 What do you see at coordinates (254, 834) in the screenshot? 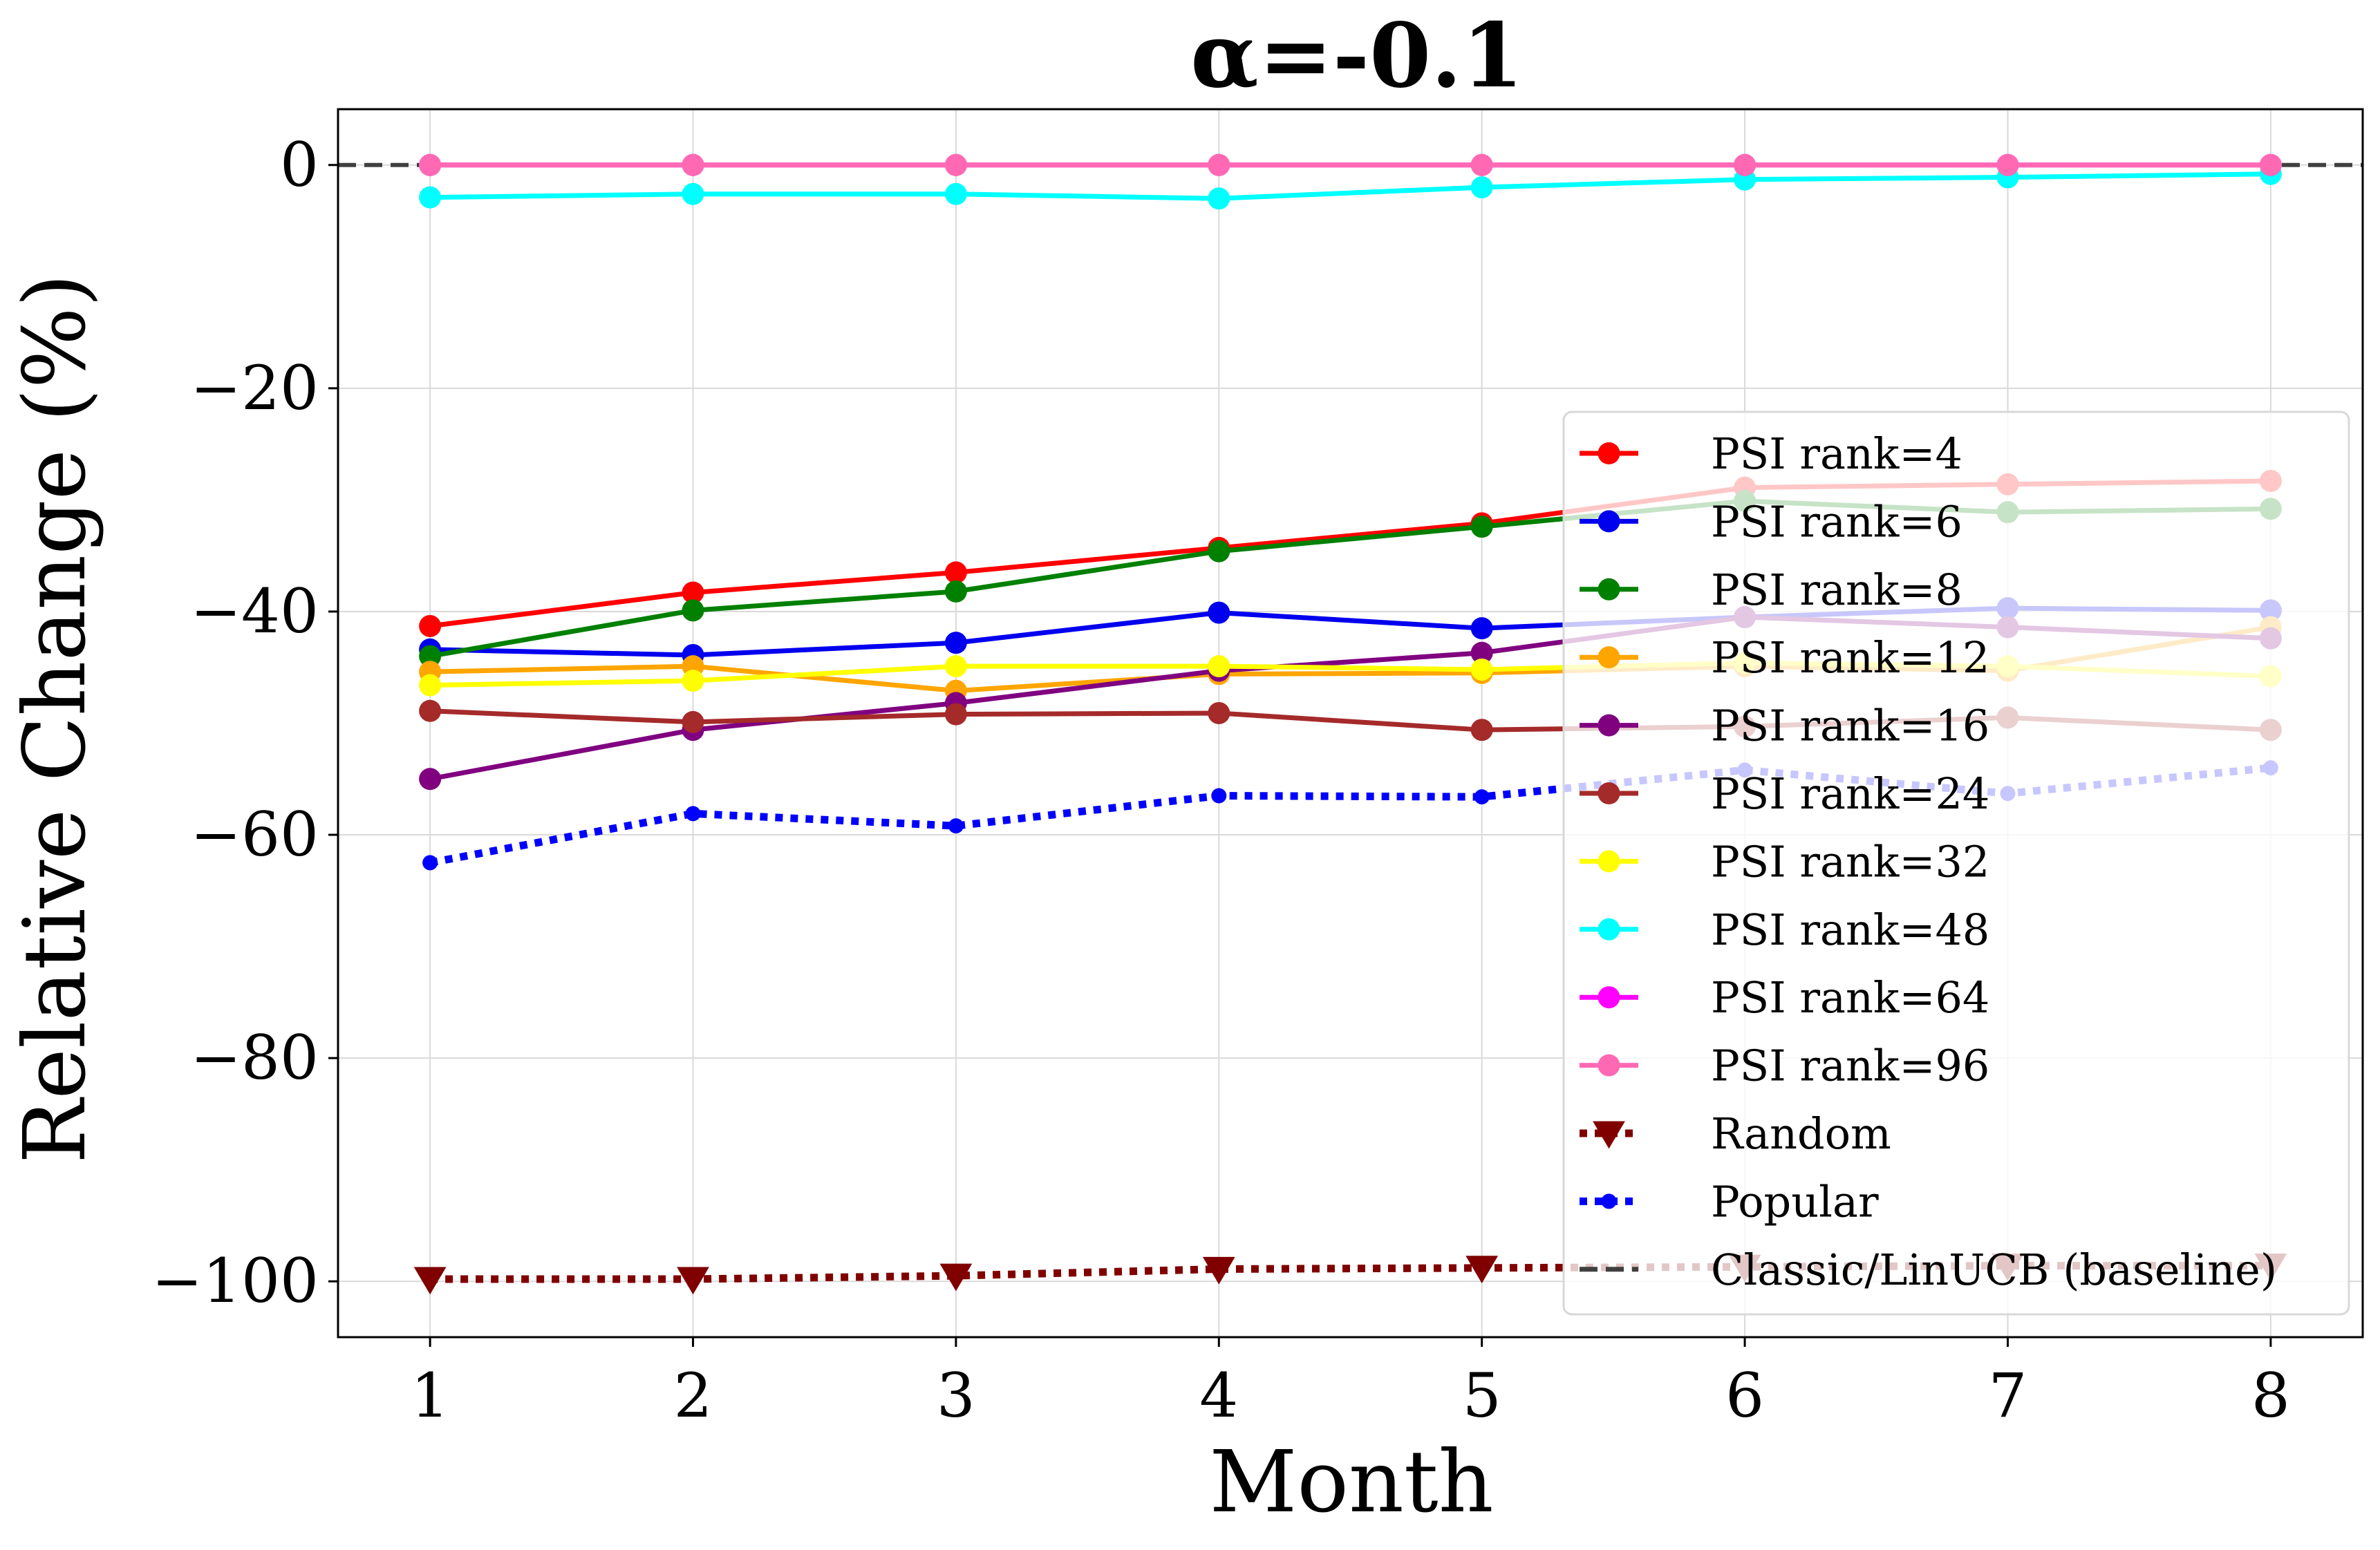
I see `y-tick-label: −60` at bounding box center [254, 834].